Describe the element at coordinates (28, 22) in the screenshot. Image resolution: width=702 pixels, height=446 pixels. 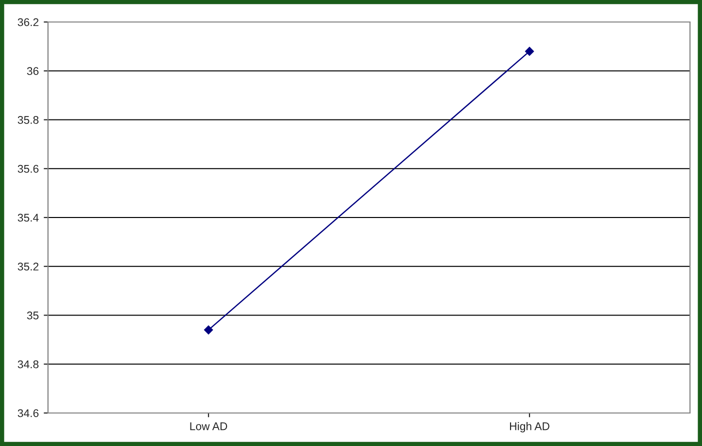
I see `y-tick-label: 36.2` at that location.